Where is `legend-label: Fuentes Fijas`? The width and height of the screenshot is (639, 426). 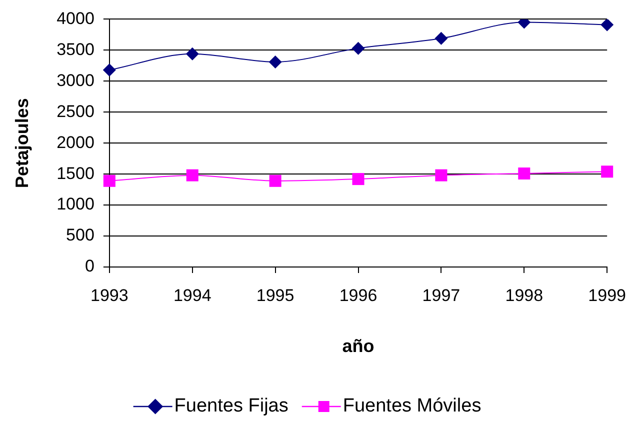
legend-label: Fuentes Fijas is located at coordinates (231, 406).